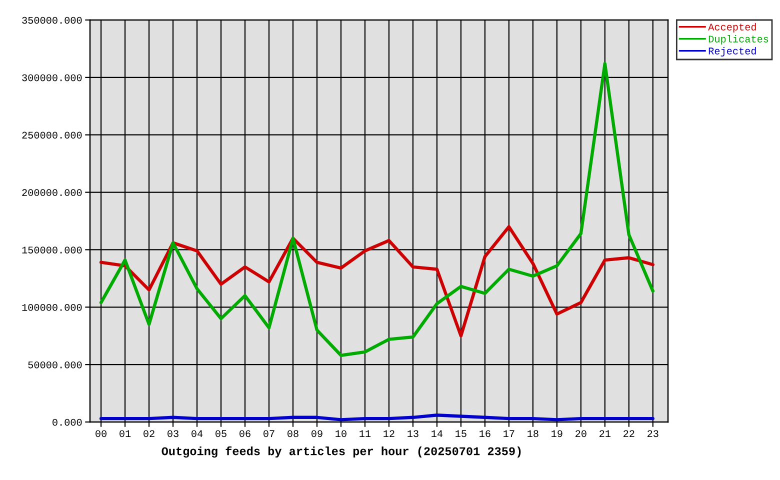  What do you see at coordinates (125, 434) in the screenshot?
I see `x-tick-label: 01` at bounding box center [125, 434].